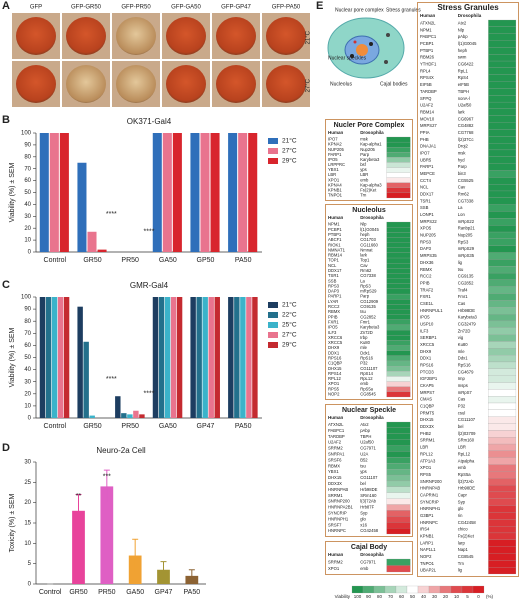 The width and height of the screenshot is (519, 607). Describe the element at coordinates (424, 596) in the screenshot. I see `legend-tick: 40` at that location.